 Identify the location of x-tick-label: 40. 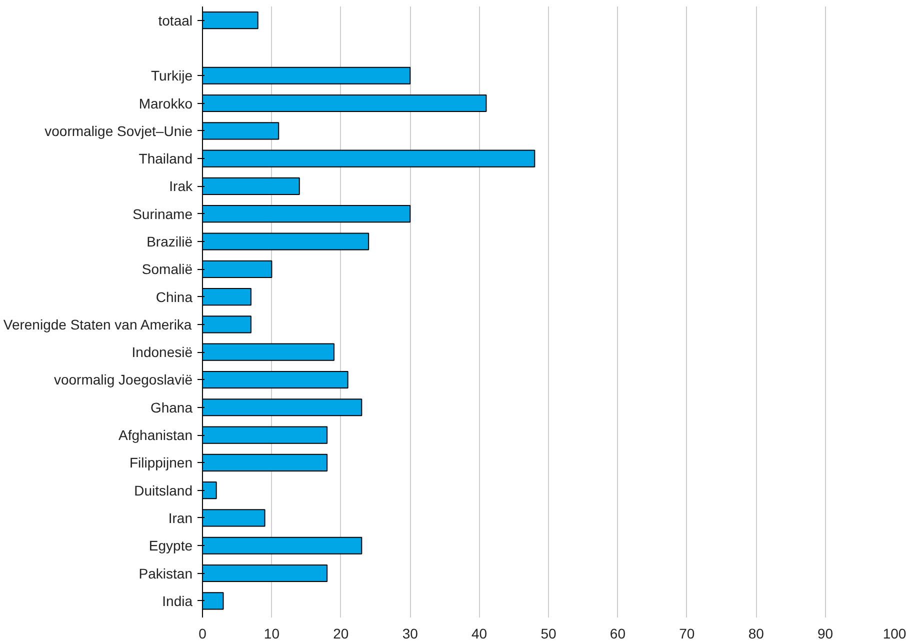
(480, 633).